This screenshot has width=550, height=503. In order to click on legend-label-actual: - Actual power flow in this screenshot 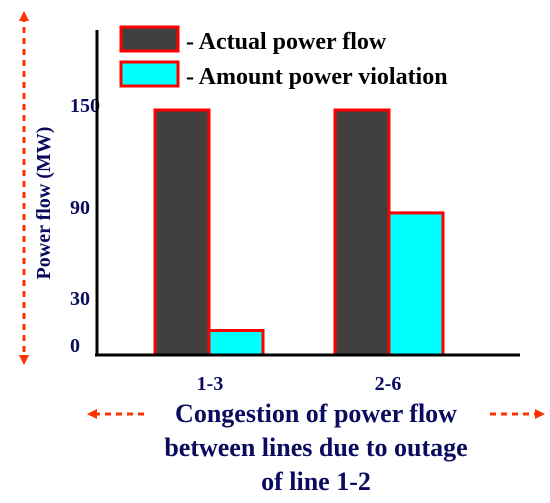, I will do `click(286, 42)`.